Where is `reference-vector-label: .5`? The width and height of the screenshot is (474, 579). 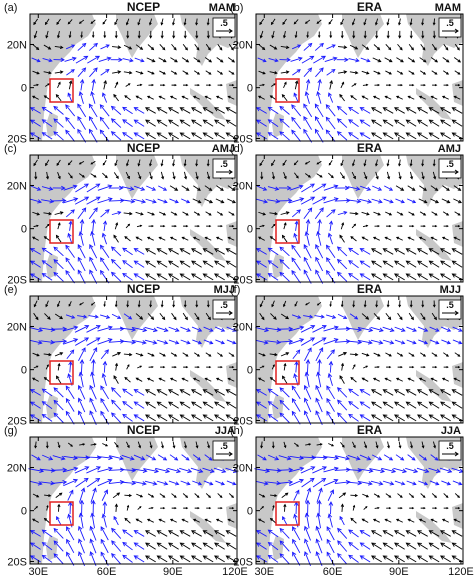 reference-vector-label: .5 is located at coordinates (224, 305).